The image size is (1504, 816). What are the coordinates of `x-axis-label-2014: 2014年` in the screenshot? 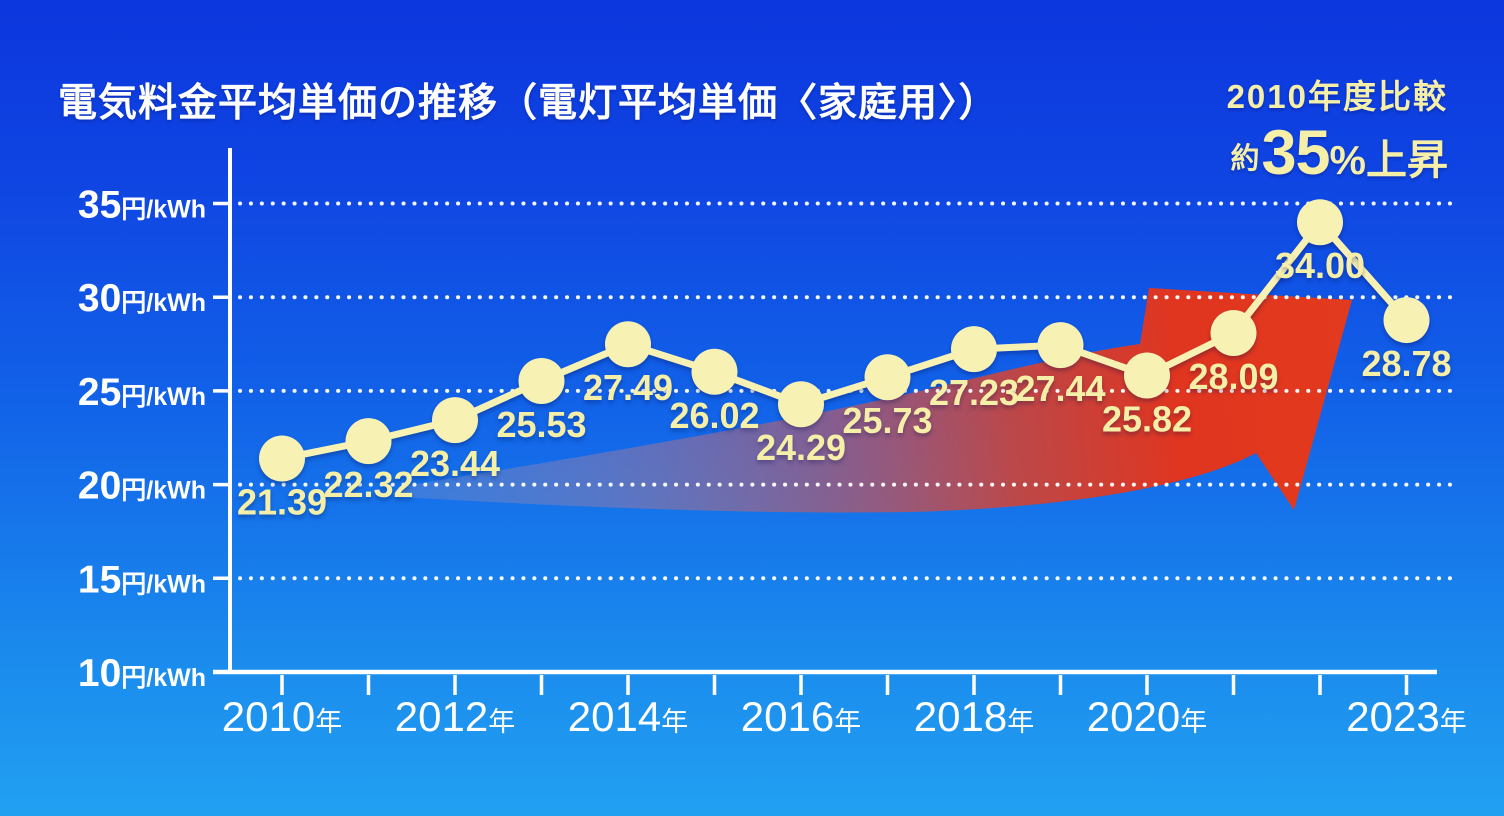 It's located at (628, 716).